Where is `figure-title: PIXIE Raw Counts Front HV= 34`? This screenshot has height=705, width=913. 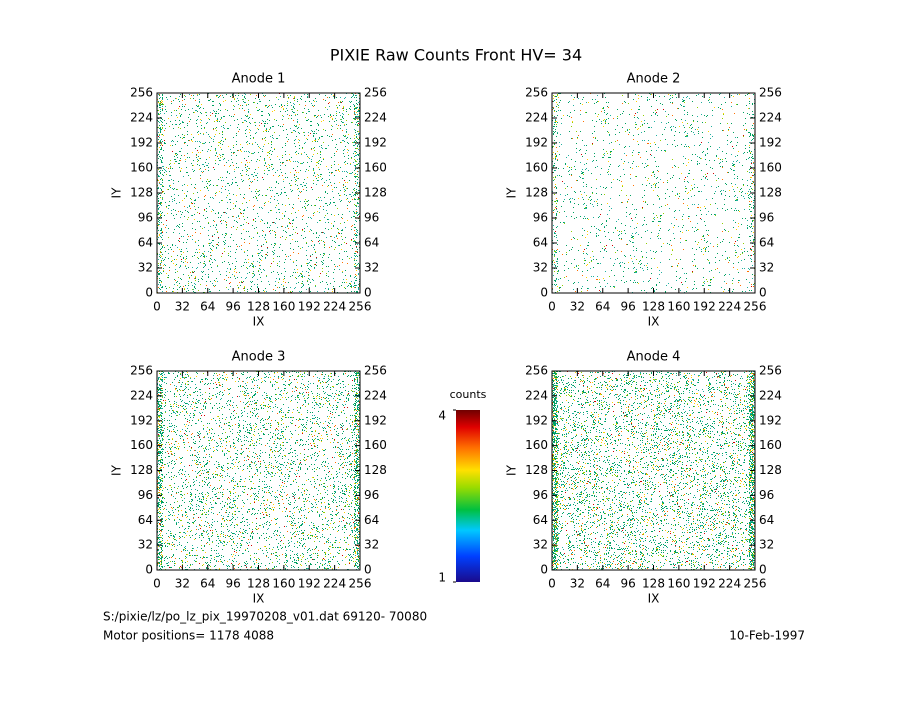
figure-title: PIXIE Raw Counts Front HV= 34 is located at coordinates (456, 55).